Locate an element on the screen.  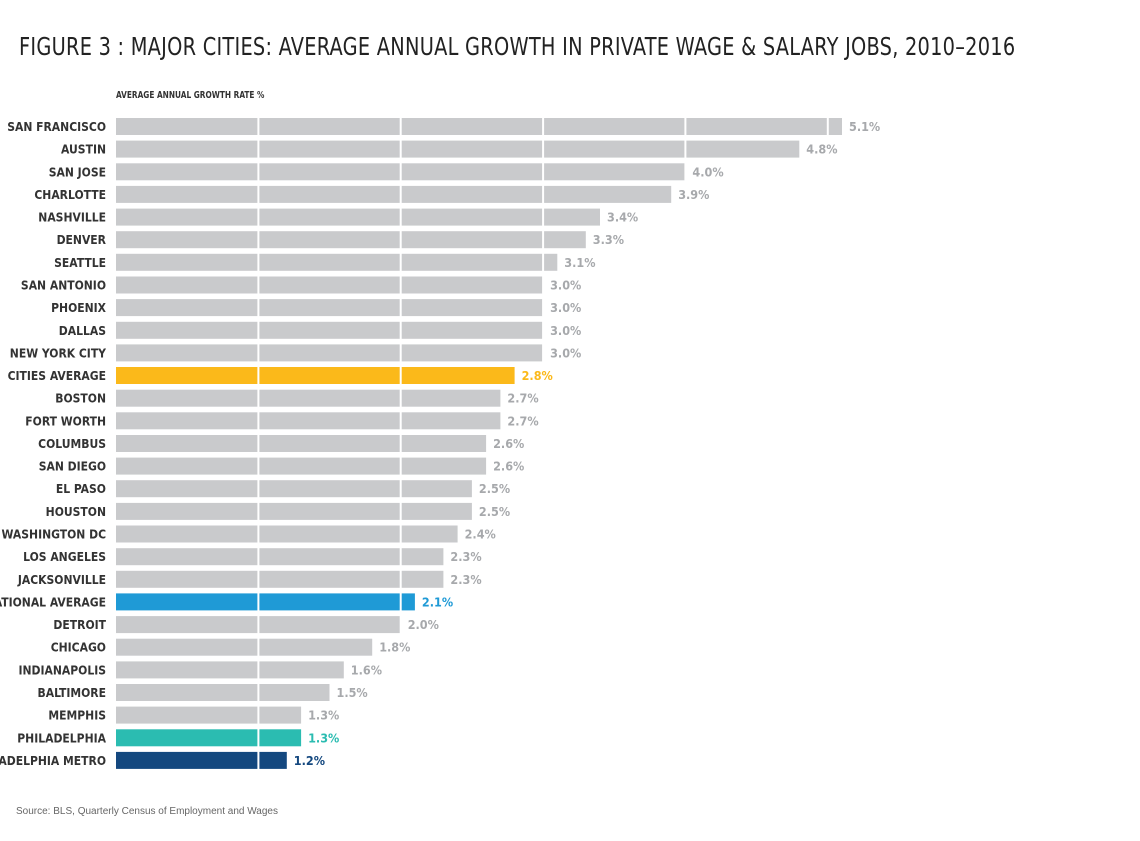
category-label-indianapolis: INDIANAPOLIS is located at coordinates (62, 670).